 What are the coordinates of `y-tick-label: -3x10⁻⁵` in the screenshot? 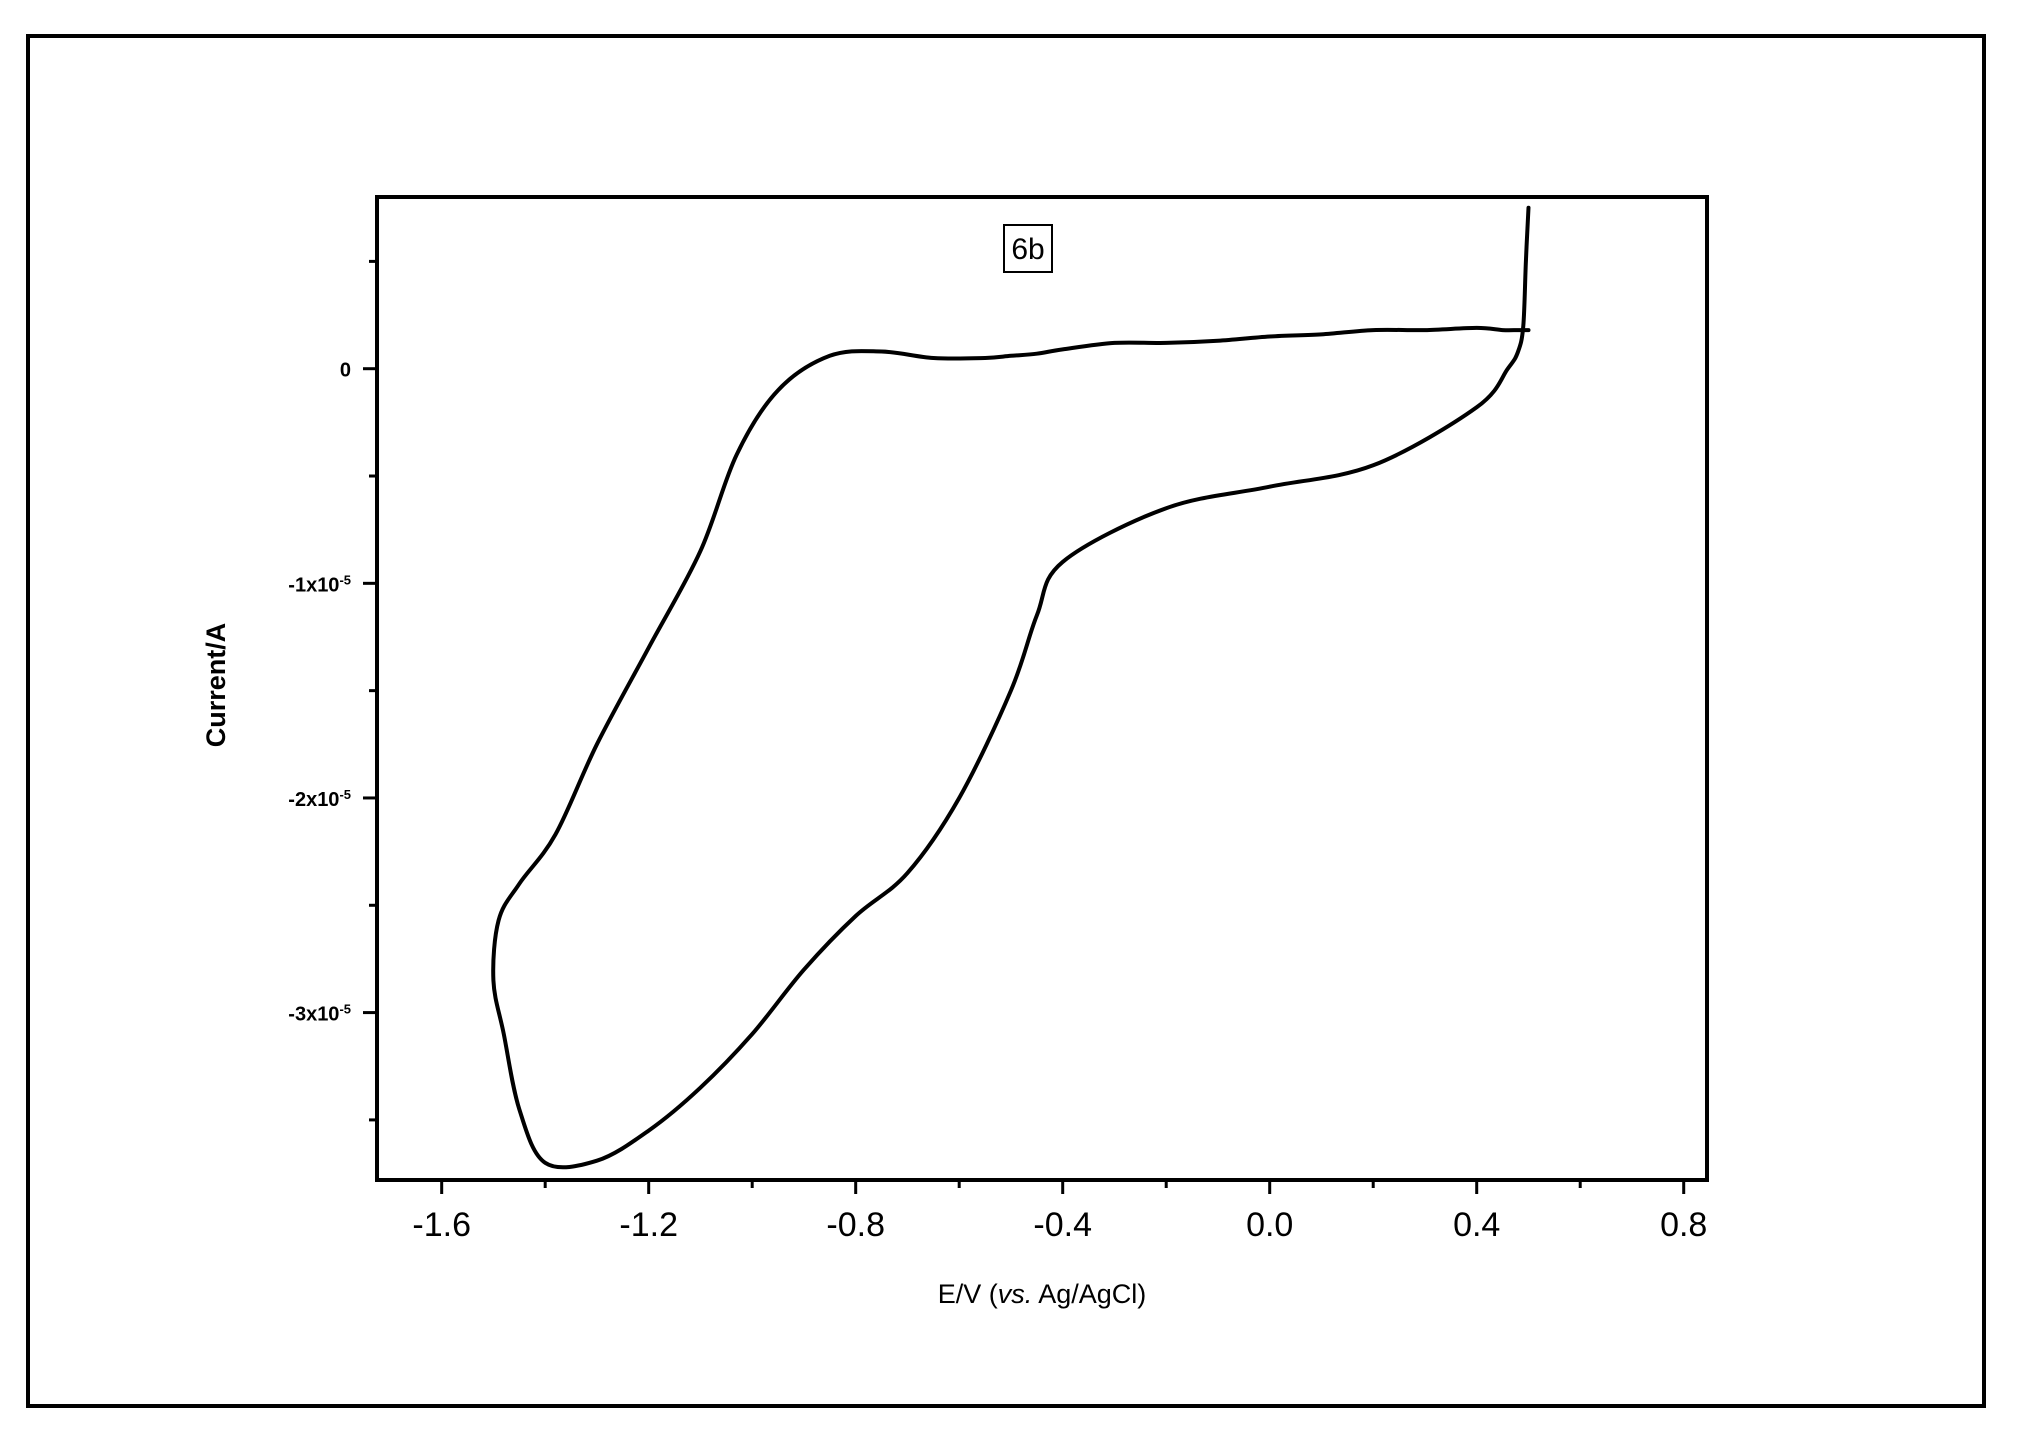 It's located at (319, 1013).